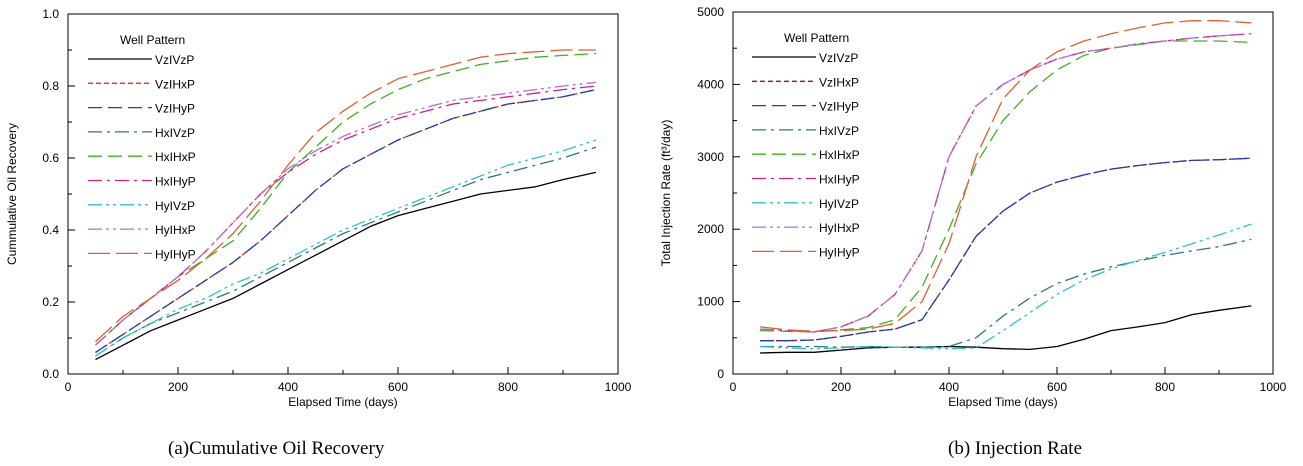 This screenshot has width=1303, height=466. What do you see at coordinates (839, 180) in the screenshot?
I see `injection-legend-label-hxihyp: HxIHyP` at bounding box center [839, 180].